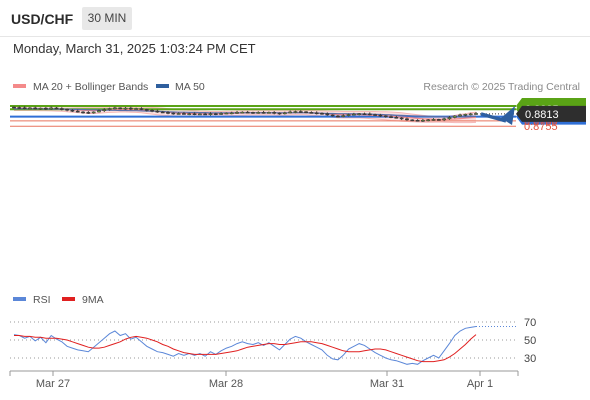 The height and width of the screenshot is (400, 590). What do you see at coordinates (387, 384) in the screenshot?
I see `x-tick-label: Mar 31` at bounding box center [387, 384].